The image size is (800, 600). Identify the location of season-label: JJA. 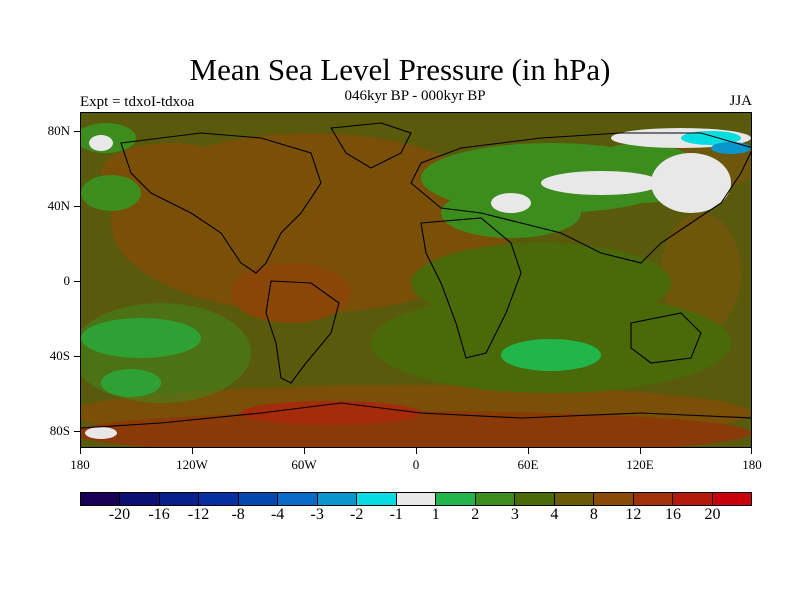
(740, 101).